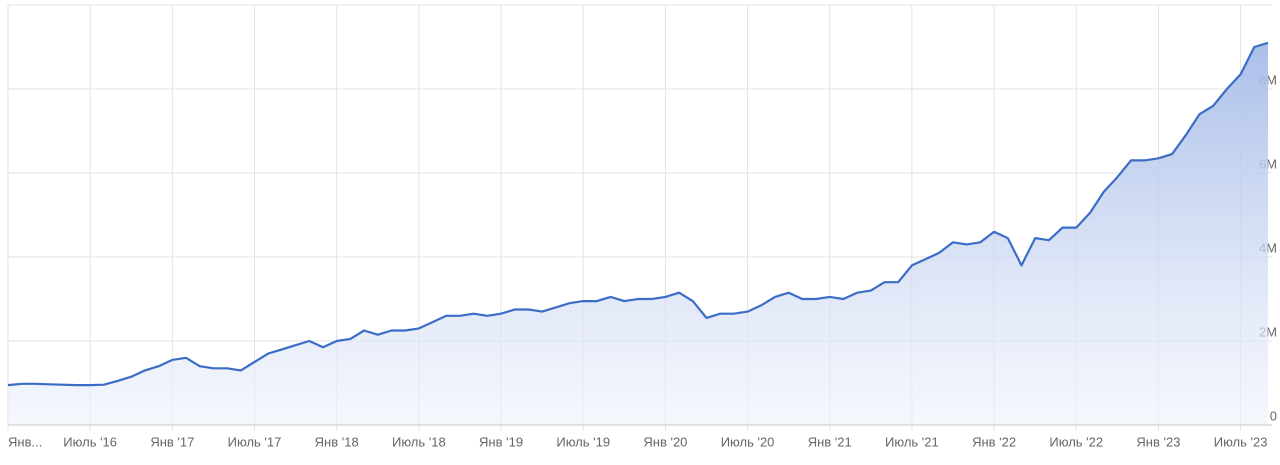  I want to click on x-tick-label: Янв '20, so click(665, 441).